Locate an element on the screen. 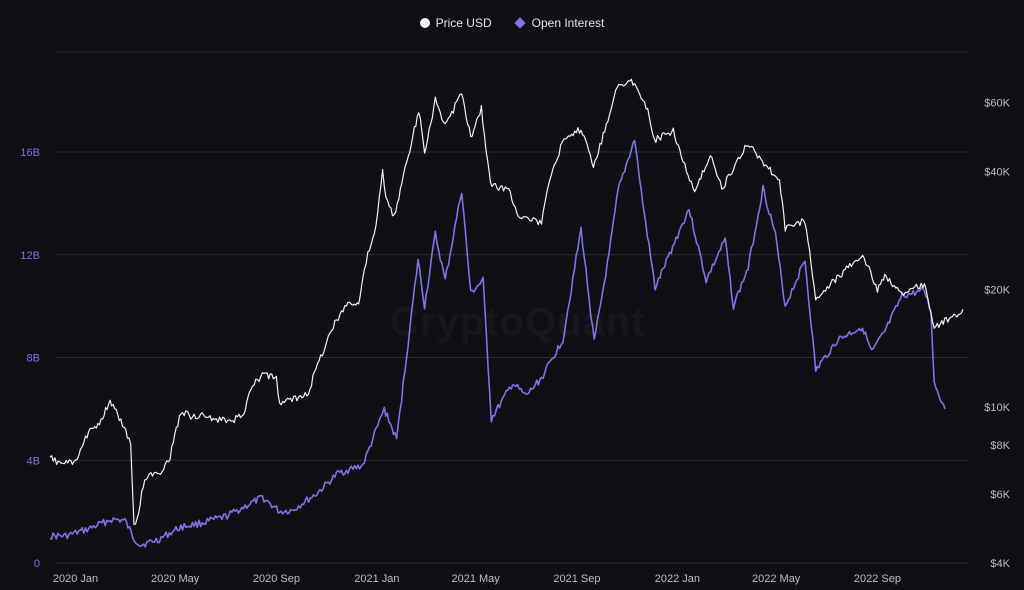 Image resolution: width=1024 pixels, height=590 pixels. y-left-tick-label: 0 is located at coordinates (37, 564).